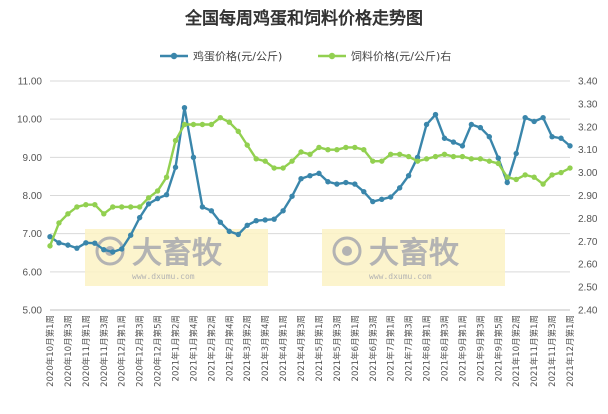  What do you see at coordinates (384, 56) in the screenshot?
I see `legend-item-feed: 饲料价格(元/公斤)右` at bounding box center [384, 56].